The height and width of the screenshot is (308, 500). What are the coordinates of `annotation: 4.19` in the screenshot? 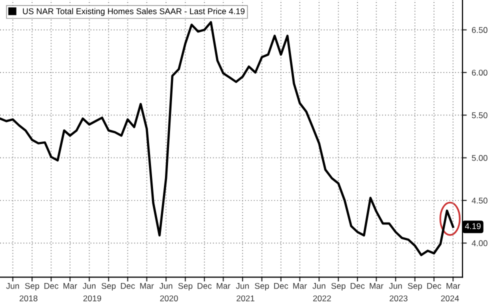 It's located at (473, 226).